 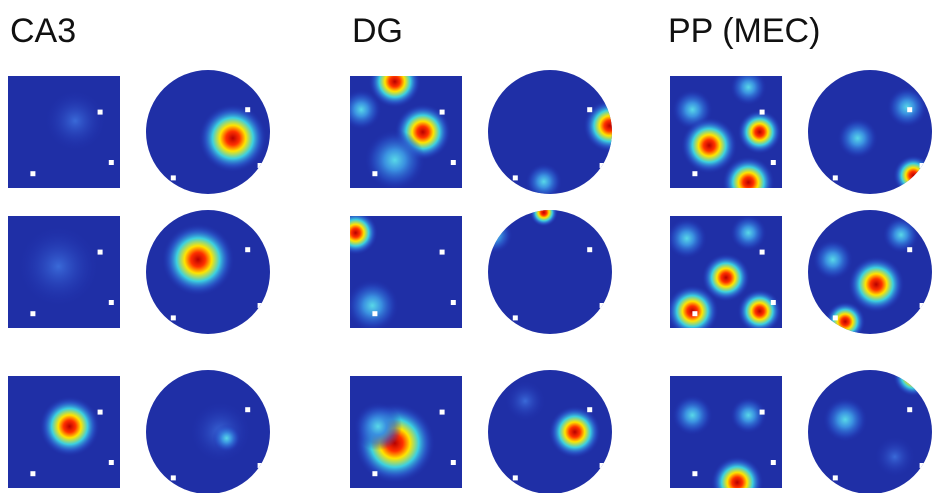 What do you see at coordinates (377, 31) in the screenshot?
I see `panel-label: DG` at bounding box center [377, 31].